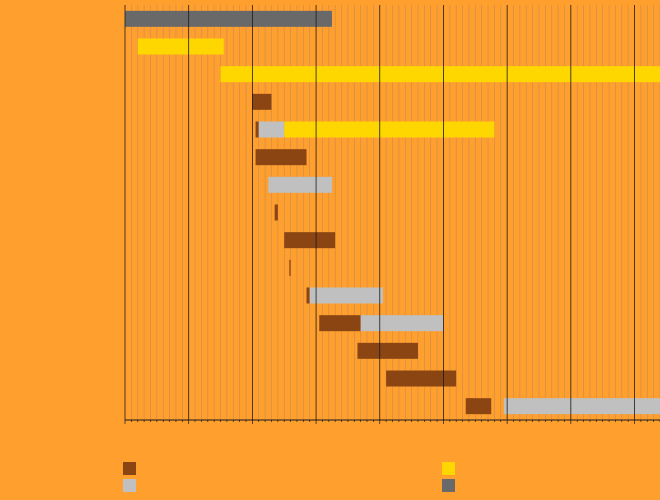  What do you see at coordinates (448, 468) in the screenshot?
I see `gold-square-icon` at bounding box center [448, 468].